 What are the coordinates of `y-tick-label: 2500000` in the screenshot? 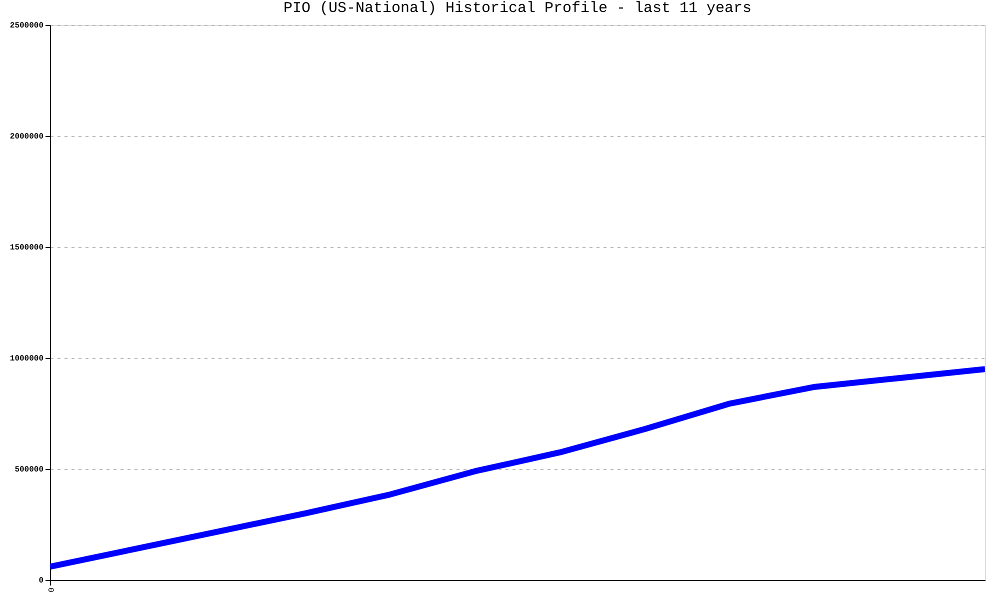 It's located at (27, 26).